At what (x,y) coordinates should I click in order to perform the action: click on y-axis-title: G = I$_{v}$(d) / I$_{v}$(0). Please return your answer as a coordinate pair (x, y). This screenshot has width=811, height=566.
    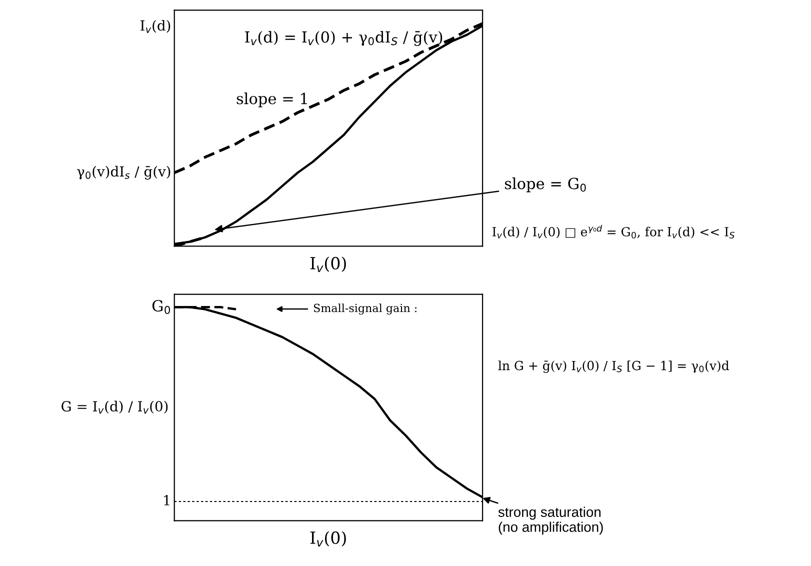
    Looking at the image, I should click on (115, 407).